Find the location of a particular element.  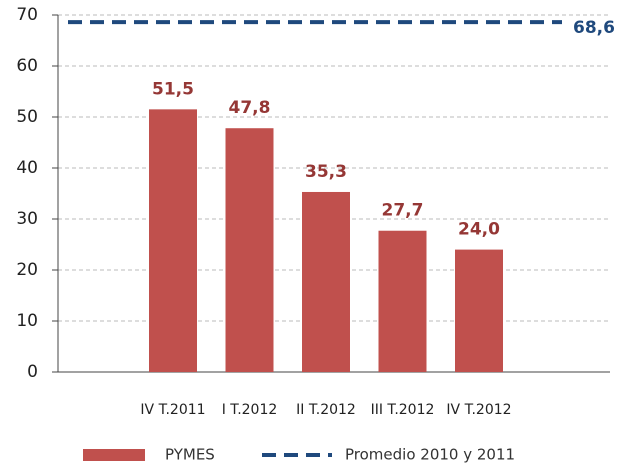

x-tick-label: II T.2012 is located at coordinates (326, 410).